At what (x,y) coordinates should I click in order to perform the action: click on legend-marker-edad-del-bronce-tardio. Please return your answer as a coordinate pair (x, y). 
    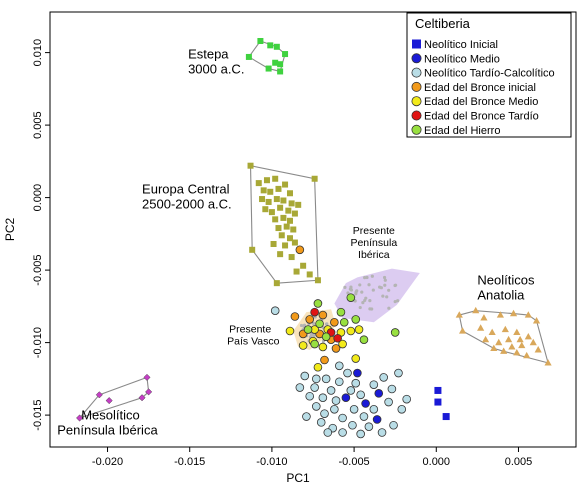
    Looking at the image, I should click on (416, 115).